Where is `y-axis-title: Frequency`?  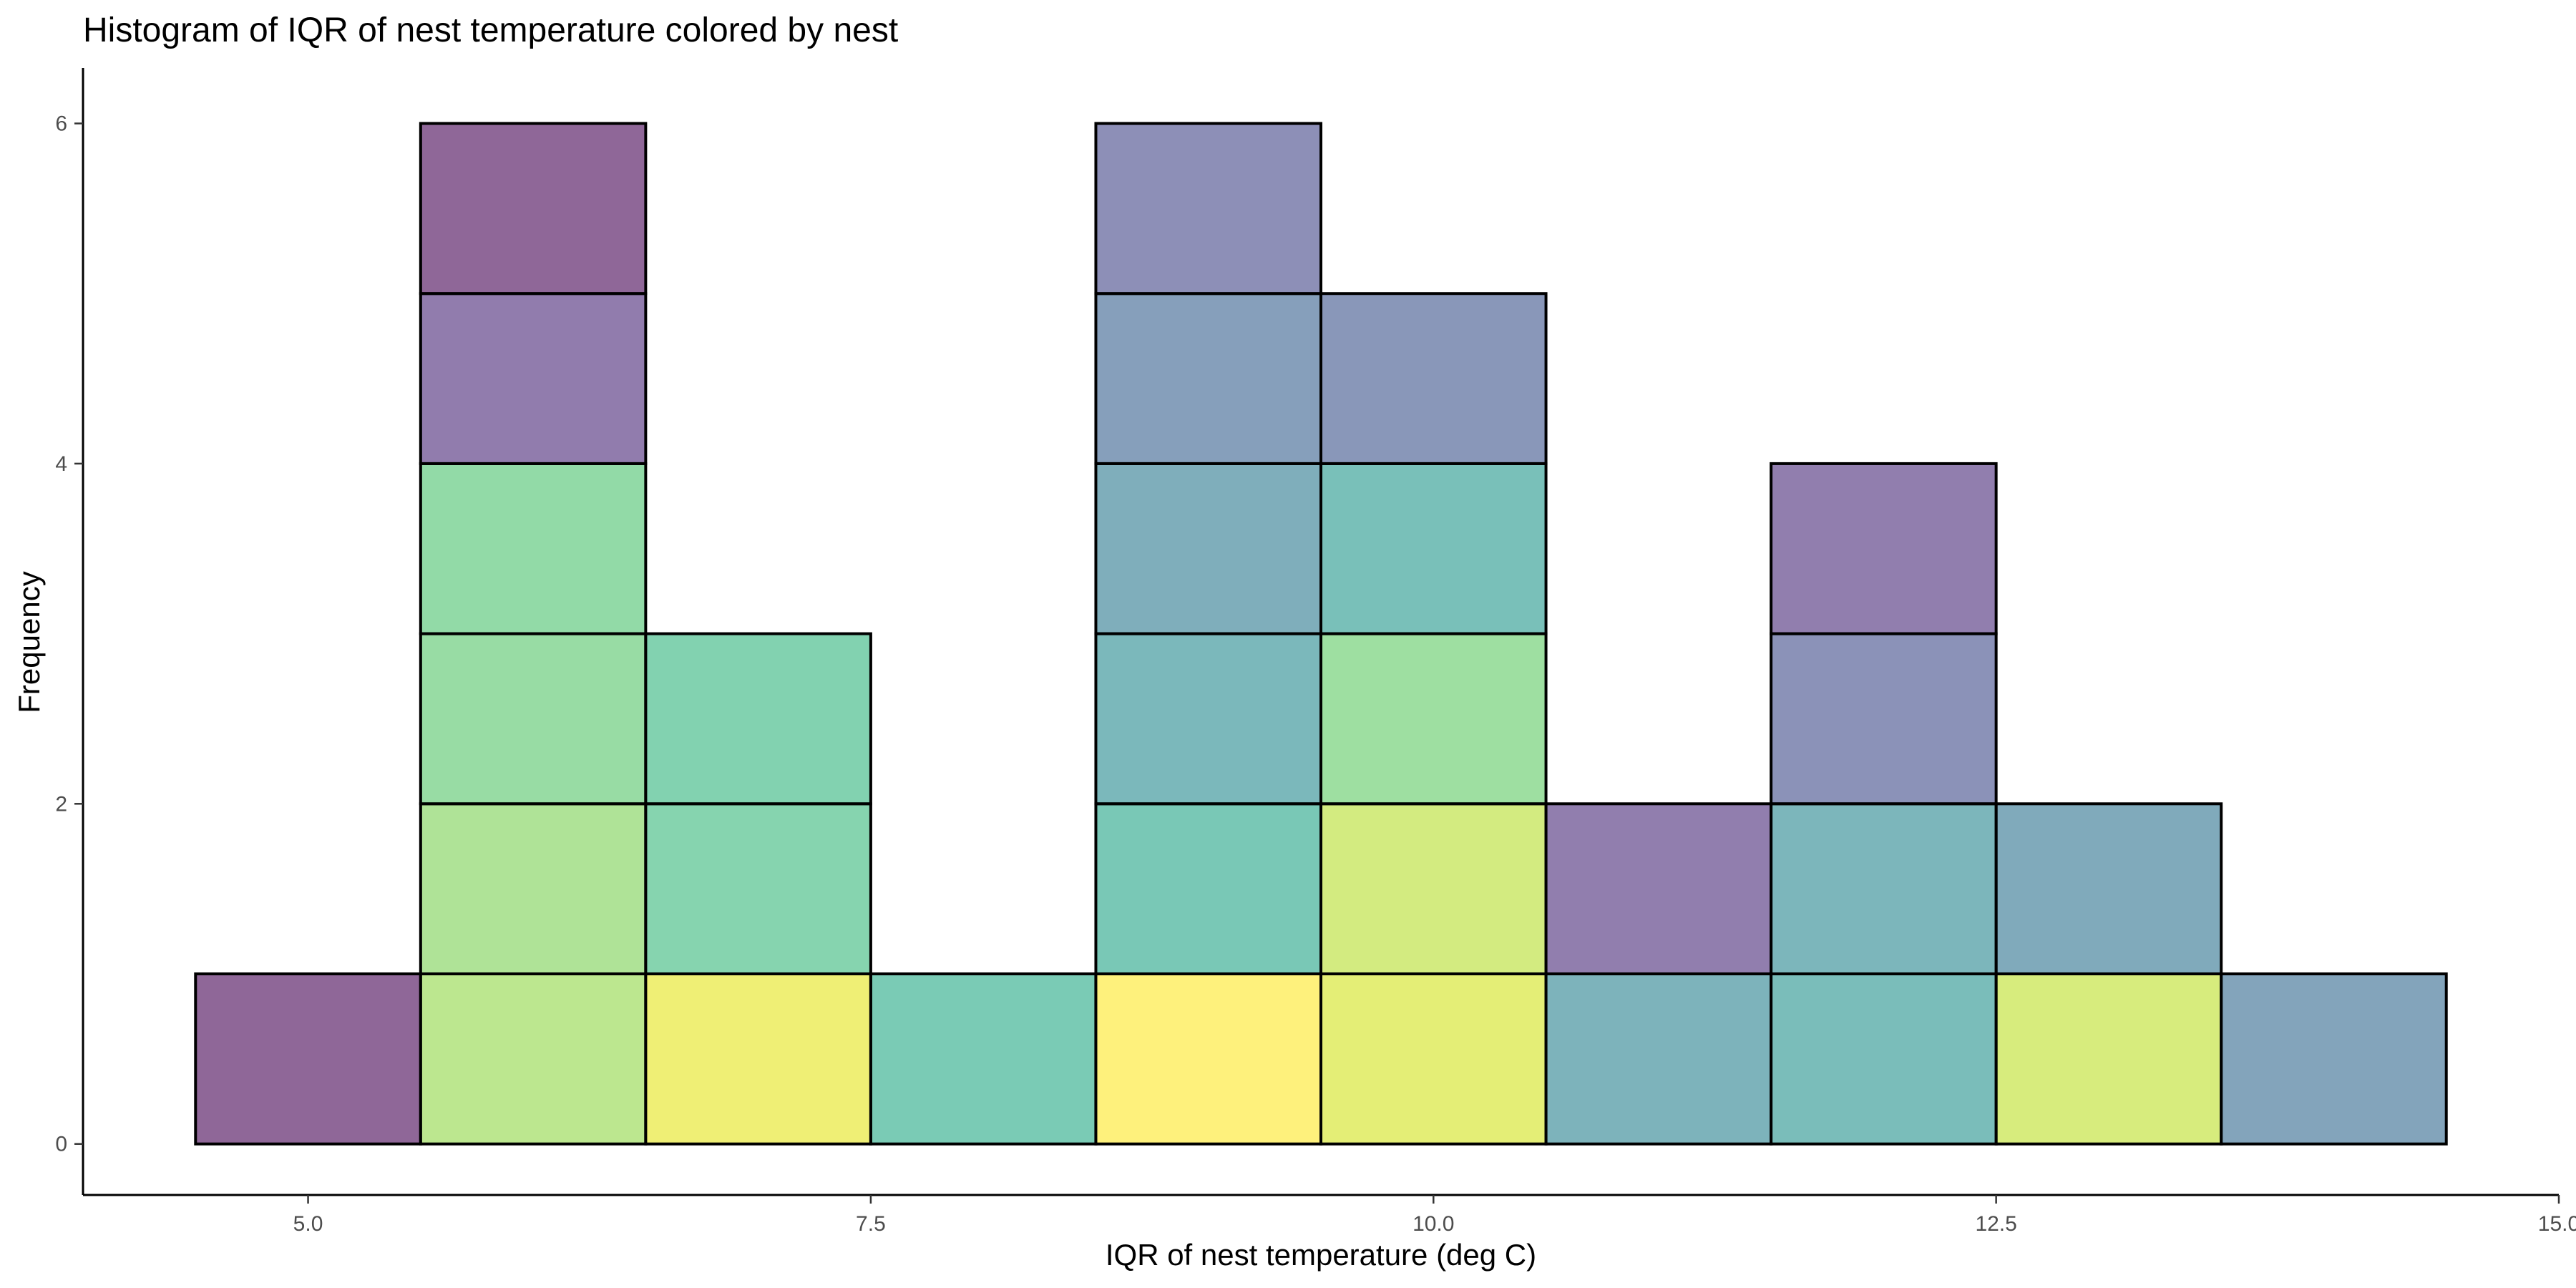
y-axis-title: Frequency is located at coordinates (29, 642).